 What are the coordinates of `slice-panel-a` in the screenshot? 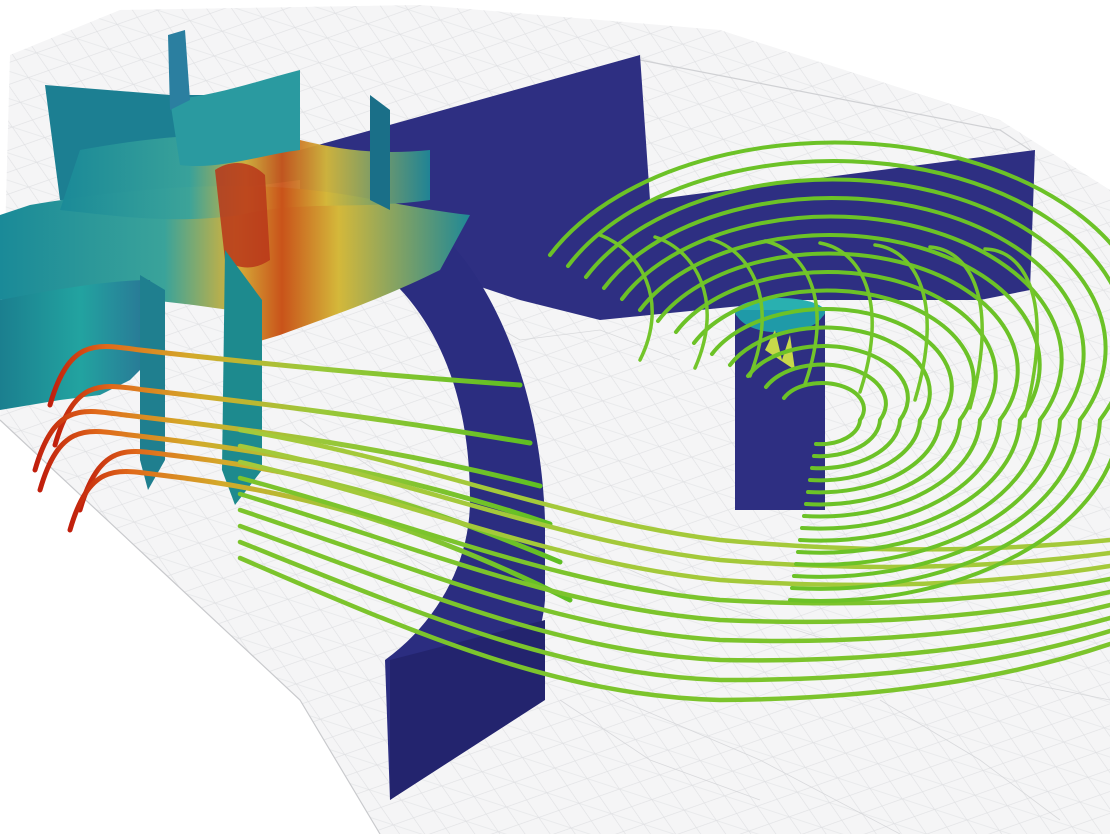 It's located at (152, 382).